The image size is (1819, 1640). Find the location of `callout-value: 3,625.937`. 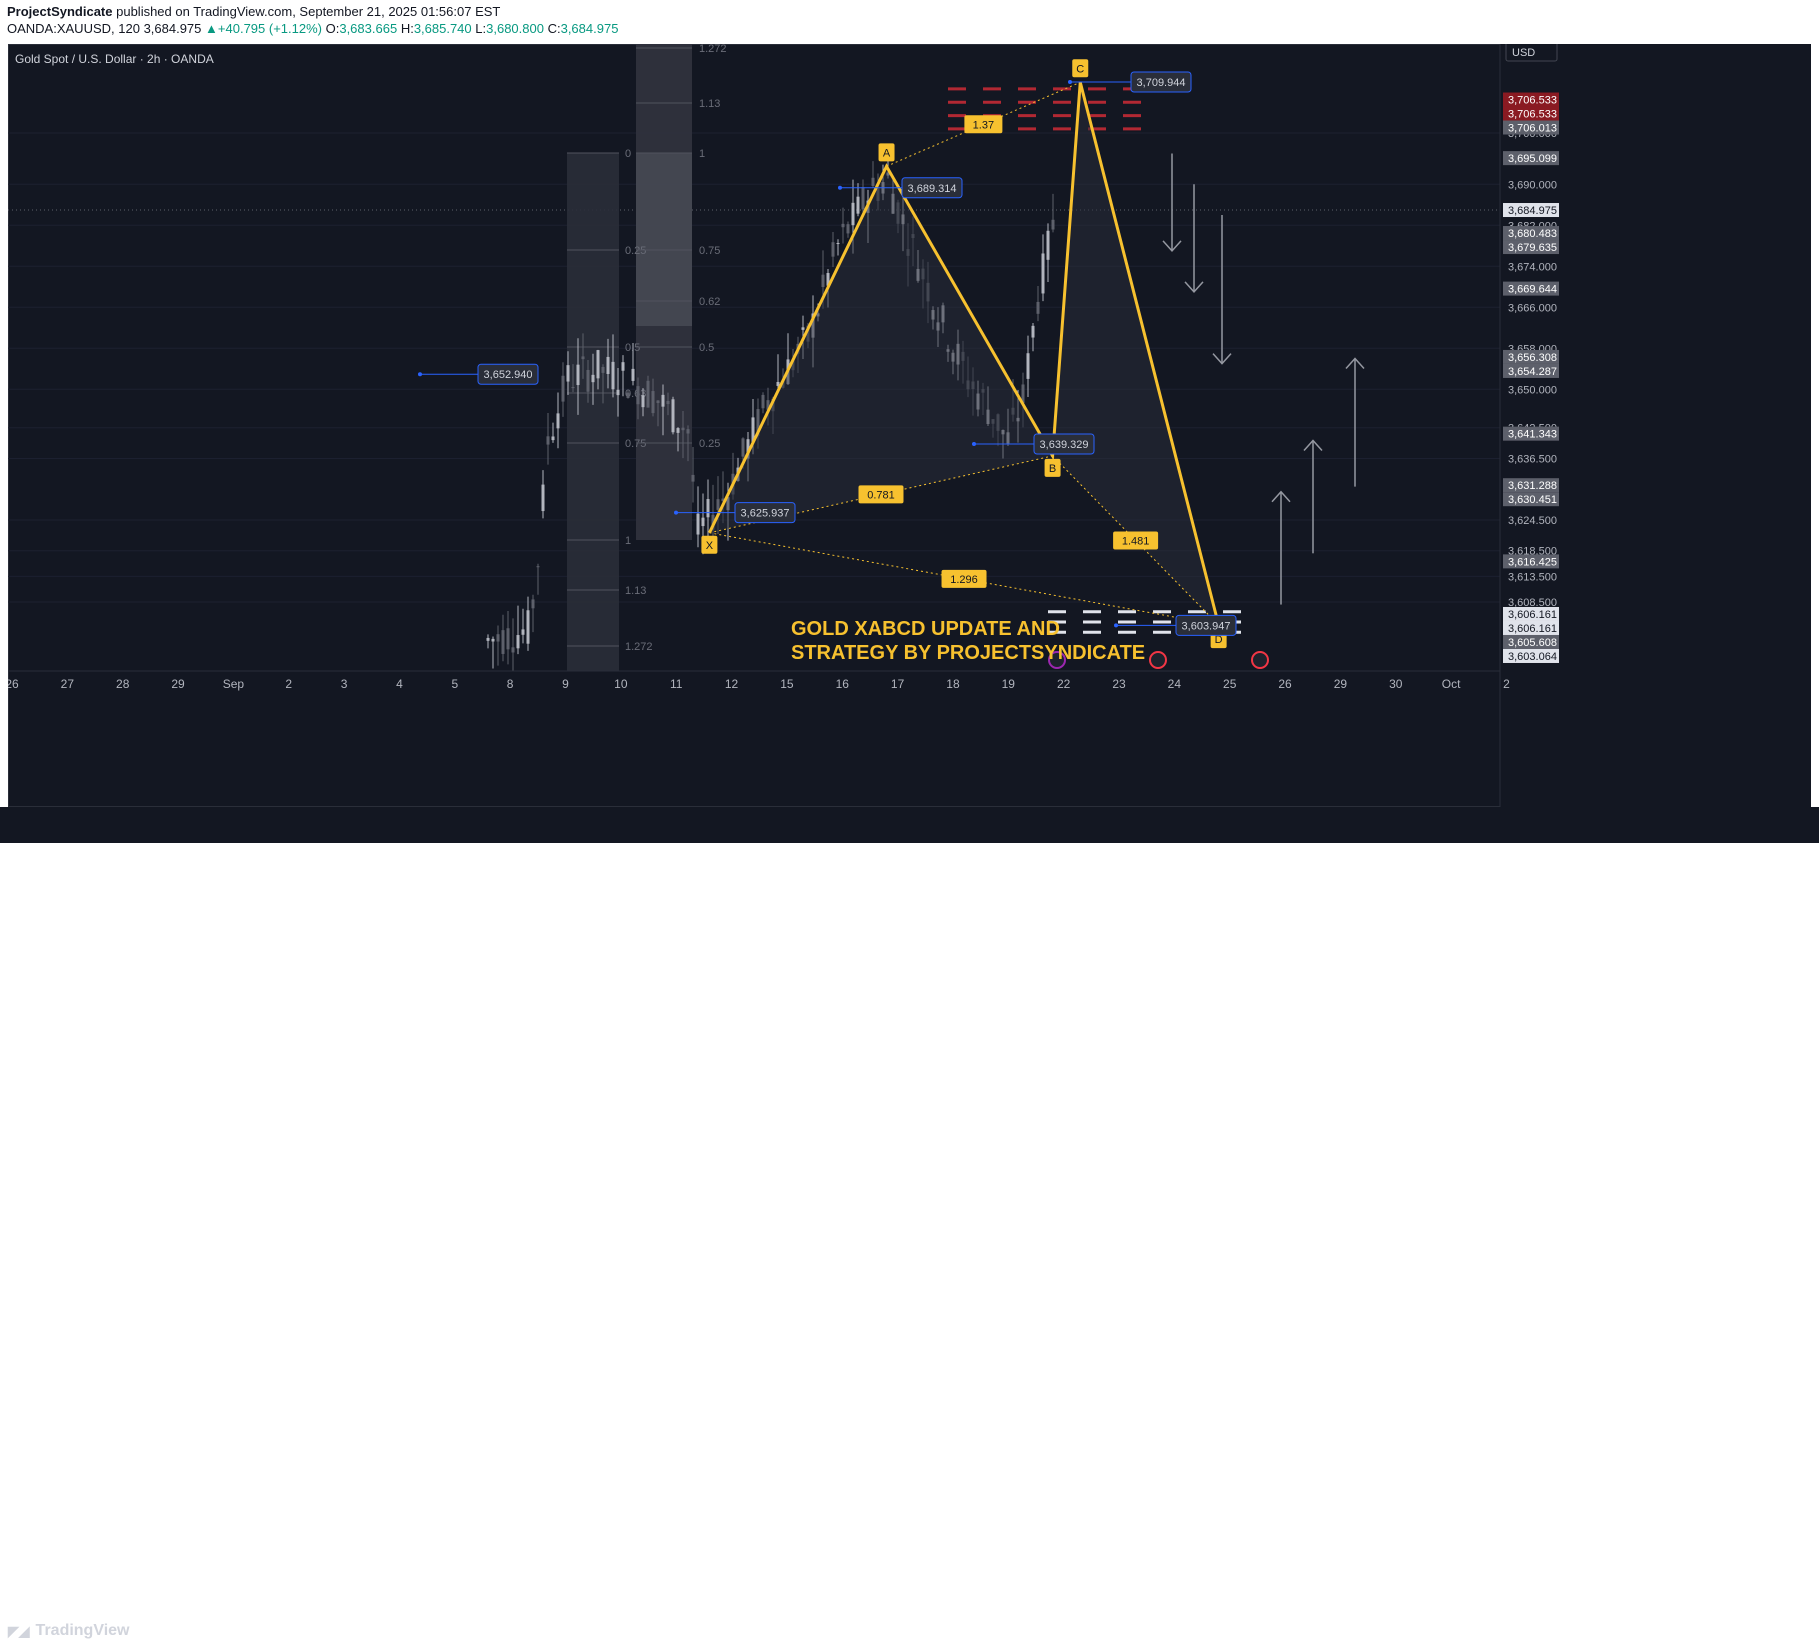

callout-value: 3,625.937 is located at coordinates (765, 514).